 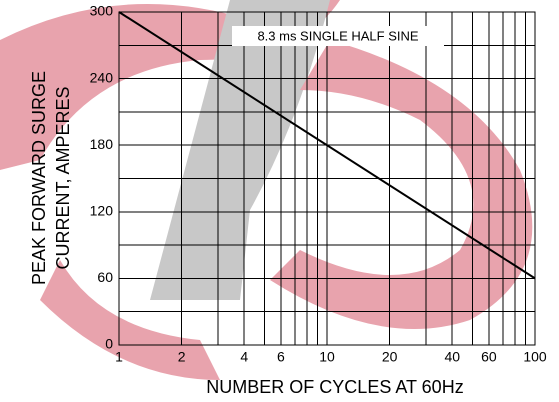 What do you see at coordinates (102, 11) in the screenshot?
I see `y-tick-label: 300` at bounding box center [102, 11].